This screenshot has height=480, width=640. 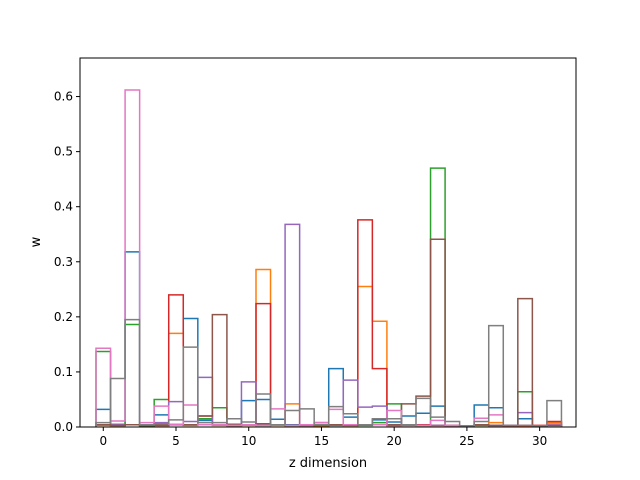 What do you see at coordinates (63, 207) in the screenshot?
I see `y-tick-label-4: 0.4` at bounding box center [63, 207].